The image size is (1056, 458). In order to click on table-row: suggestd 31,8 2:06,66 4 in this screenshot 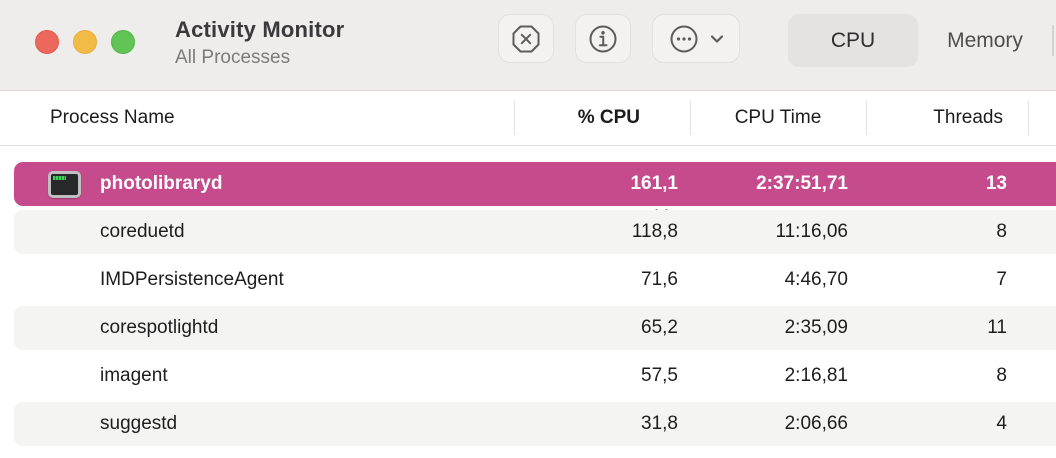, I will do `click(528, 424)`.